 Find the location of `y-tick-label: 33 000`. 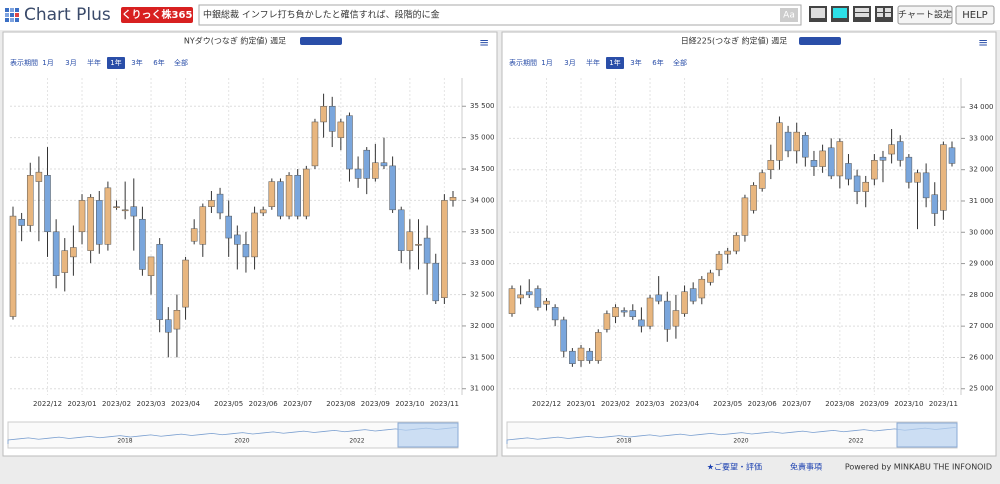

y-tick-label: 33 000 is located at coordinates (482, 263).